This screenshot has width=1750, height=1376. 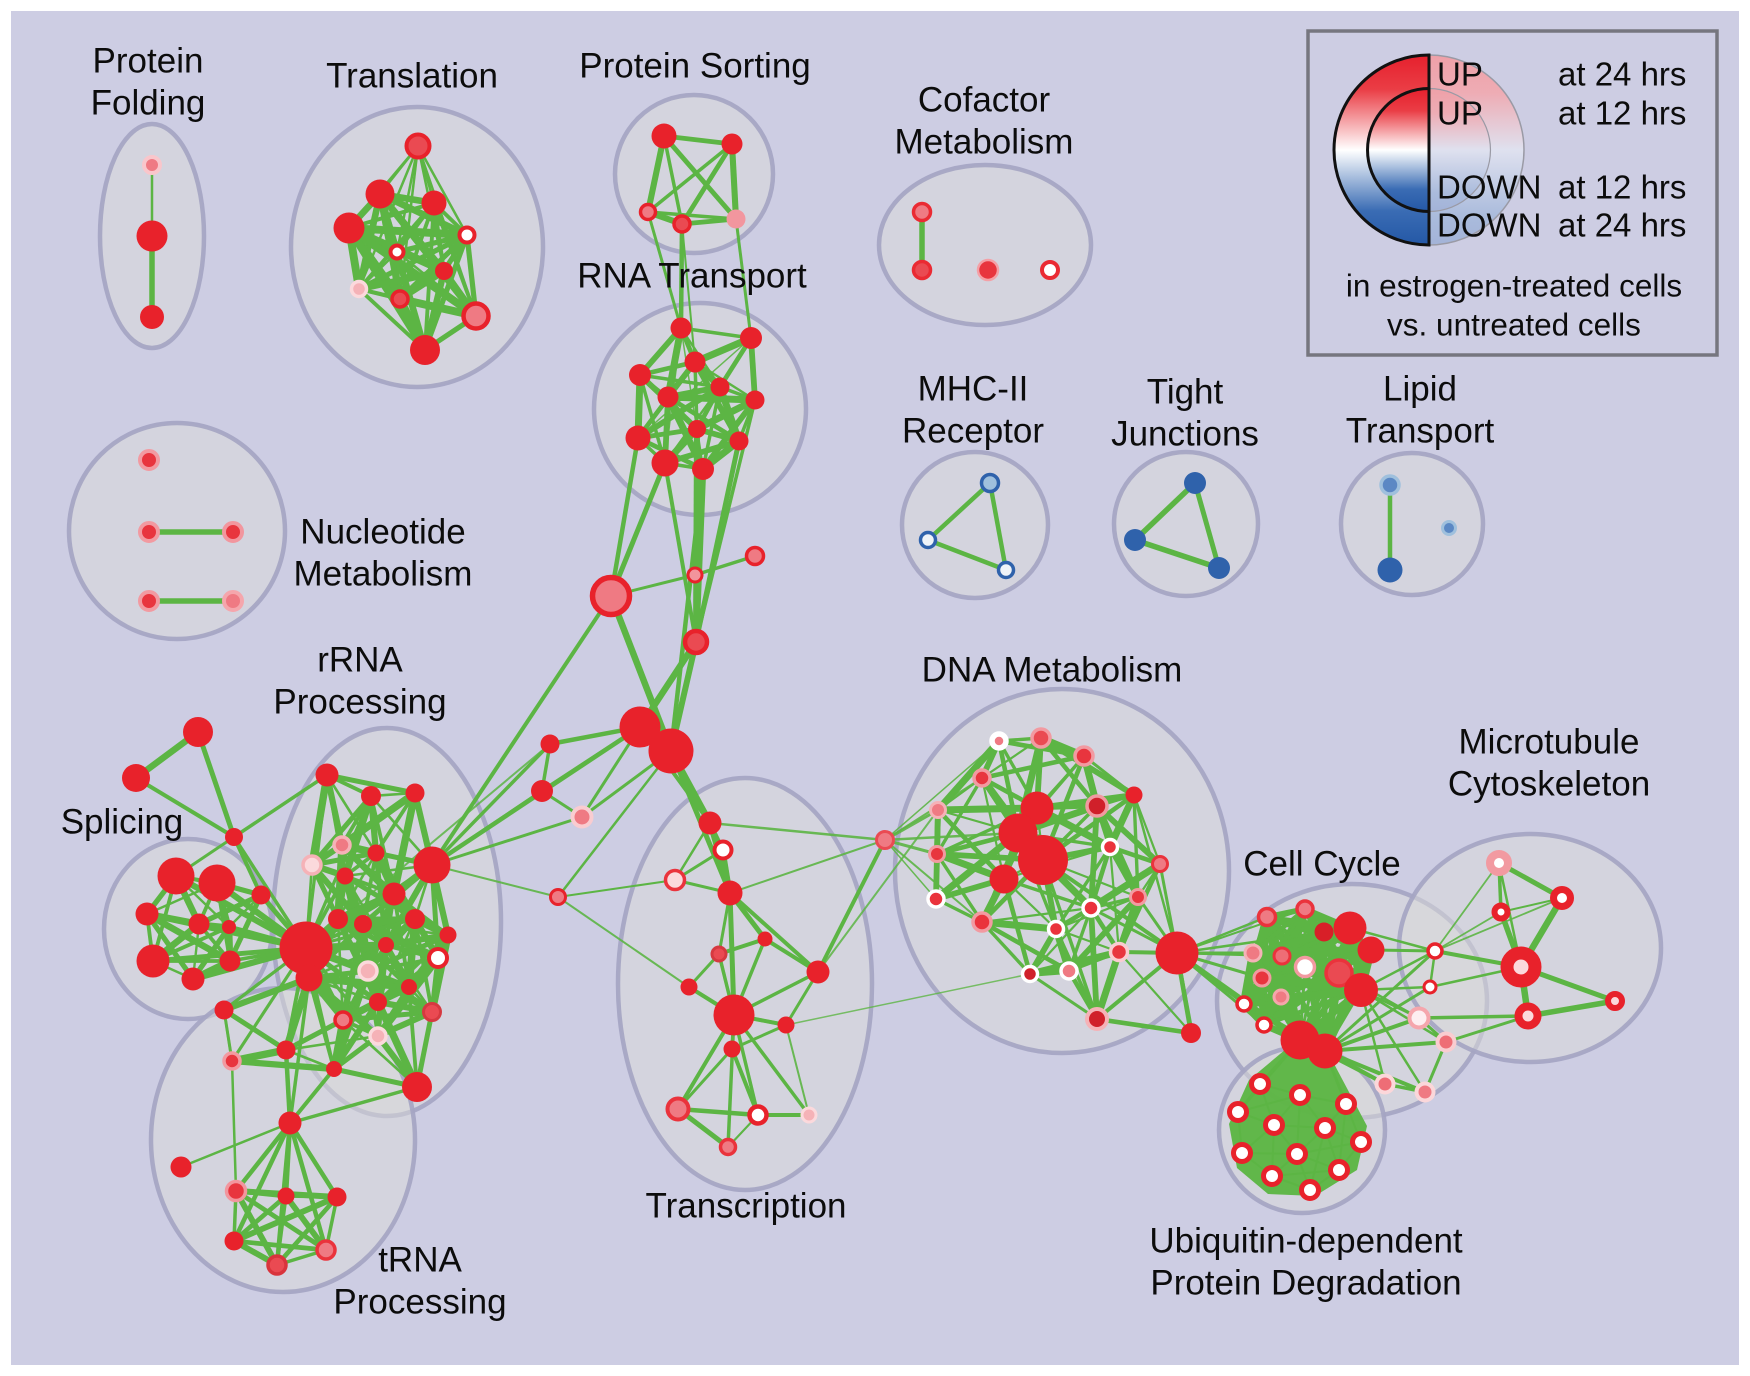 I want to click on svg-text: Junctions, so click(x=1185, y=433).